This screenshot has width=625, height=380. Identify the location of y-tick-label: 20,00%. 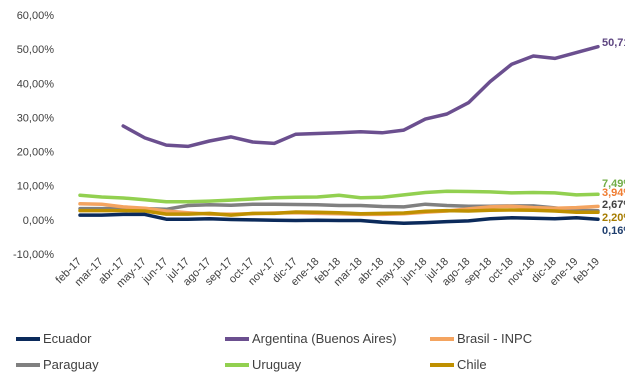
(36, 153).